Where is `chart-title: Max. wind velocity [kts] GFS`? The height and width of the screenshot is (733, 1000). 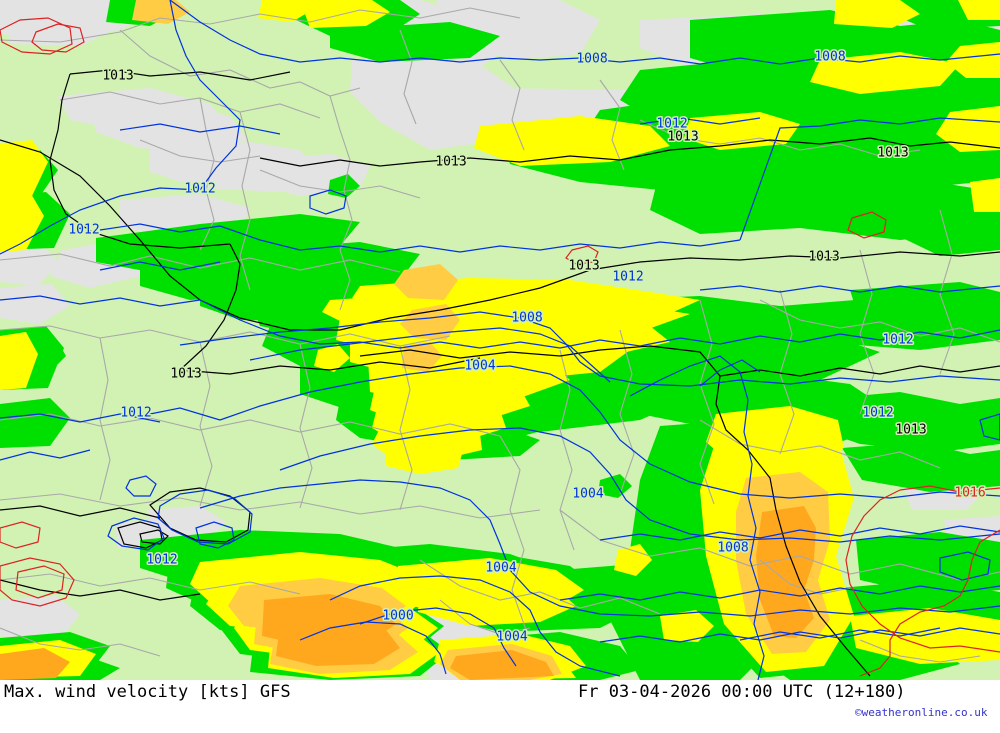 chart-title: Max. wind velocity [kts] GFS is located at coordinates (147, 692).